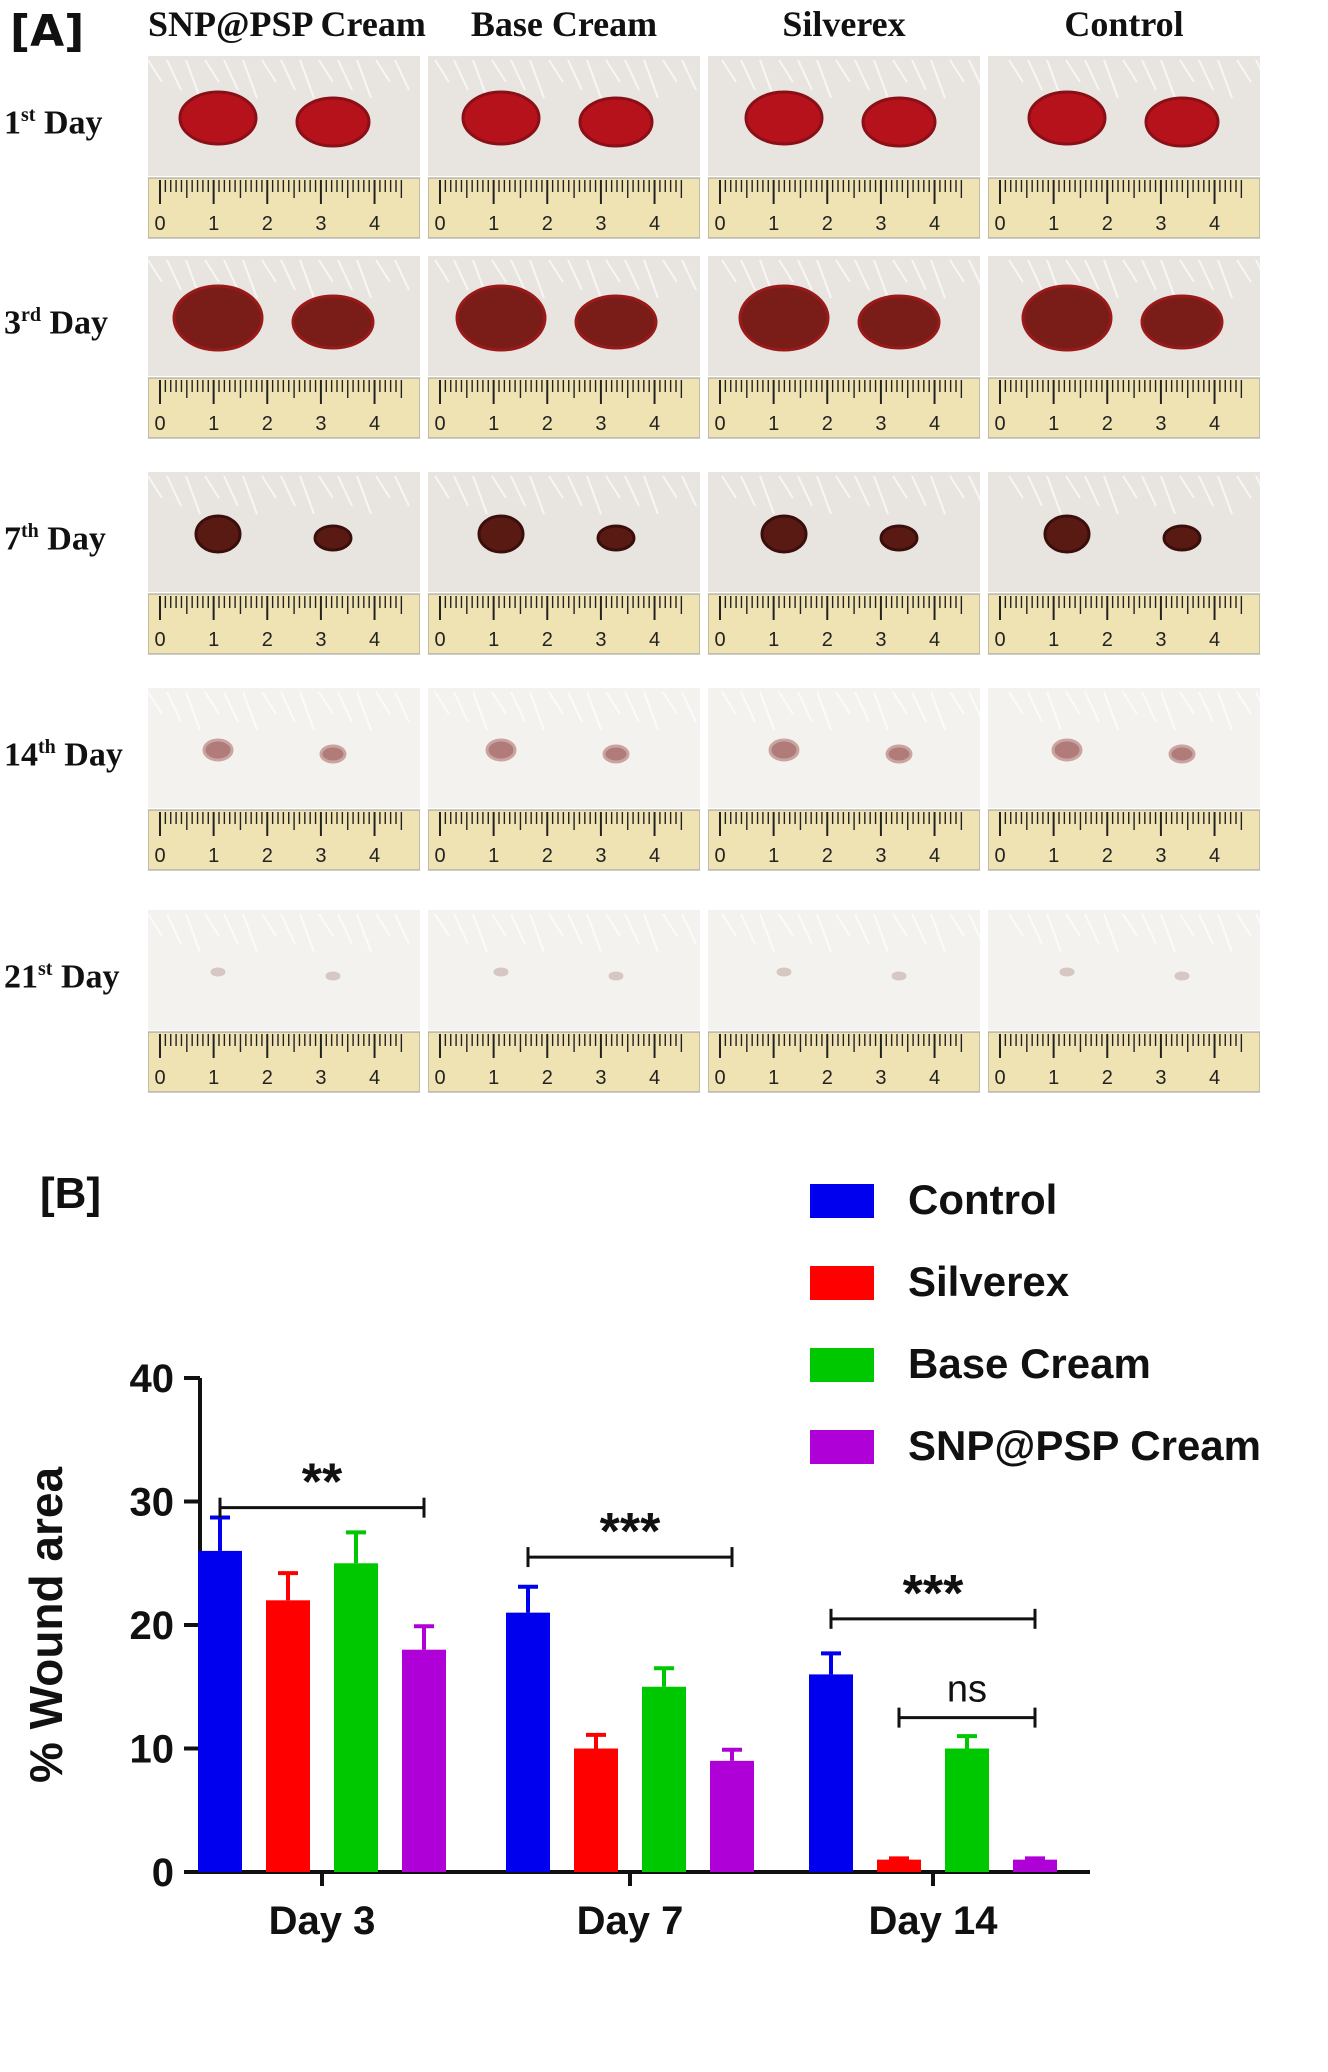 The height and width of the screenshot is (2072, 1328). I want to click on photo-cell-r1-c2: 0 1 2 3 4, so click(845, 348).